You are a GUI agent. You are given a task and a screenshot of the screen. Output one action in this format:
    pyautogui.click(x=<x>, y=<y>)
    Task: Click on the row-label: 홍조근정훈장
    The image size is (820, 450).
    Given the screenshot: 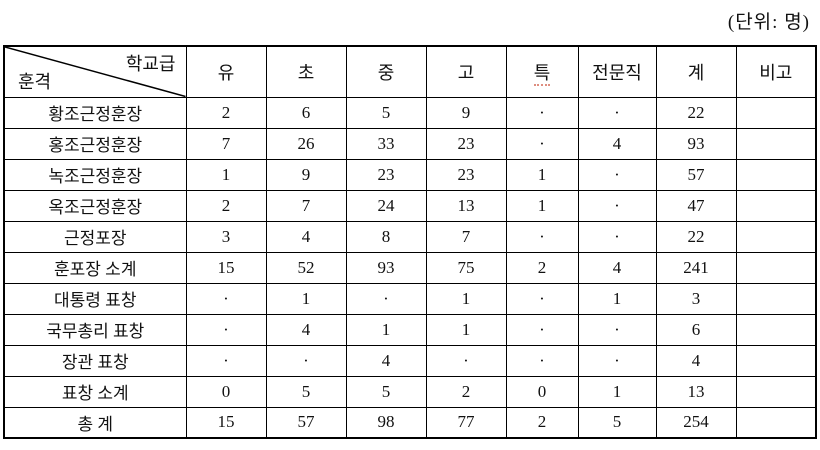 What is the action you would take?
    pyautogui.click(x=95, y=143)
    